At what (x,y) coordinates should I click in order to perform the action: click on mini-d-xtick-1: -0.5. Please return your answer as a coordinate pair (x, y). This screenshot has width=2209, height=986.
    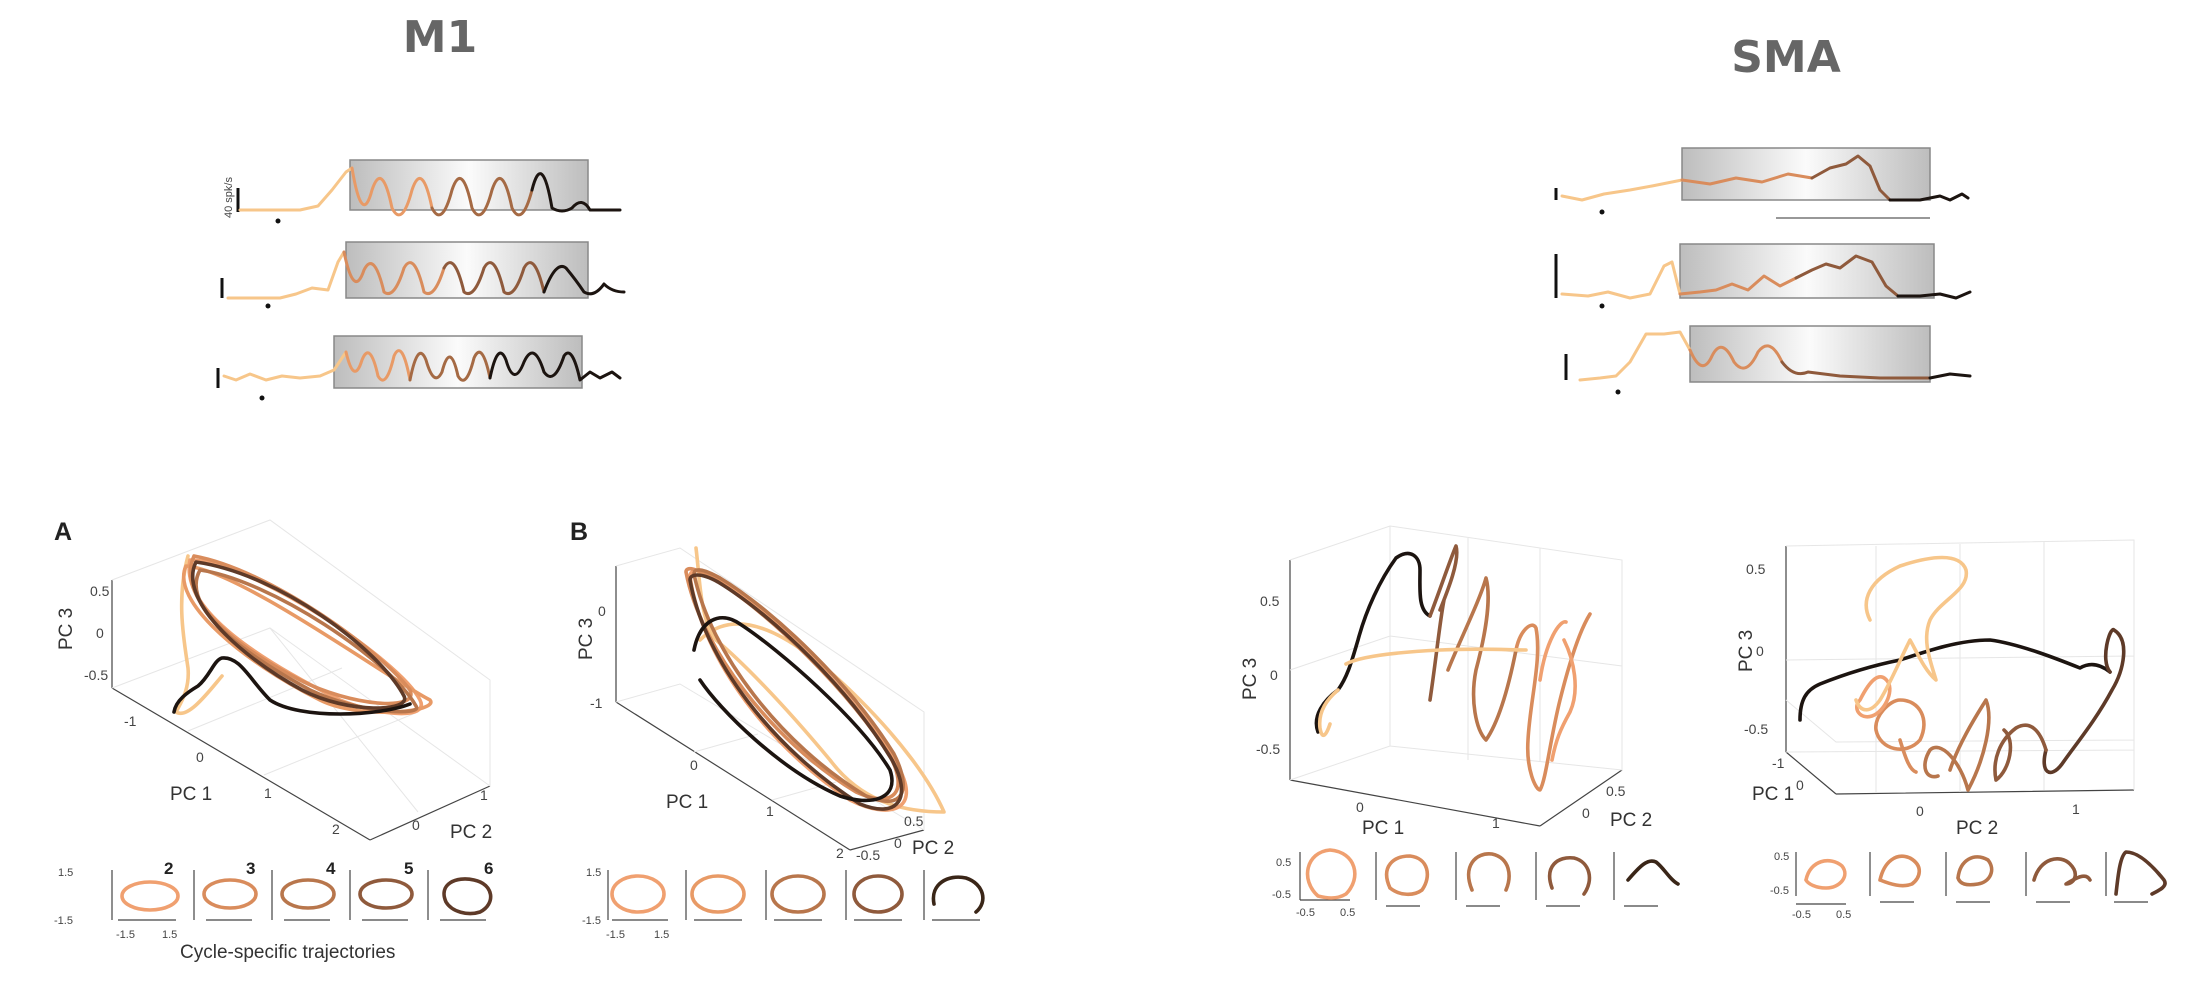
    Looking at the image, I should click on (1801, 915).